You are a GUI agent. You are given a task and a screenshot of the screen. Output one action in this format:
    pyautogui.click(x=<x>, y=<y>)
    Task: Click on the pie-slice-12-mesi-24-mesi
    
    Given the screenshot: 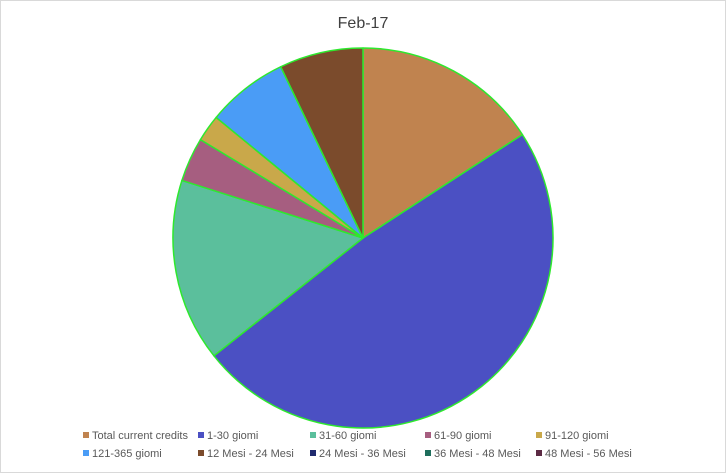 What is the action you would take?
    pyautogui.click(x=321, y=143)
    